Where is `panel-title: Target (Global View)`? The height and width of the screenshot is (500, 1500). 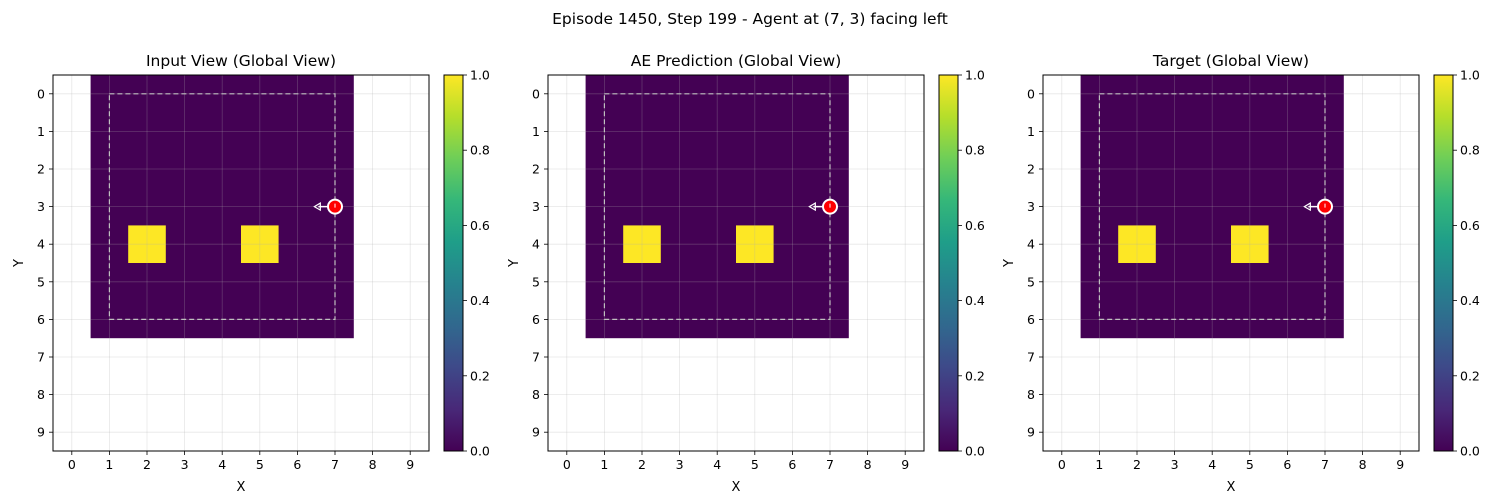 panel-title: Target (Global View) is located at coordinates (1230, 61).